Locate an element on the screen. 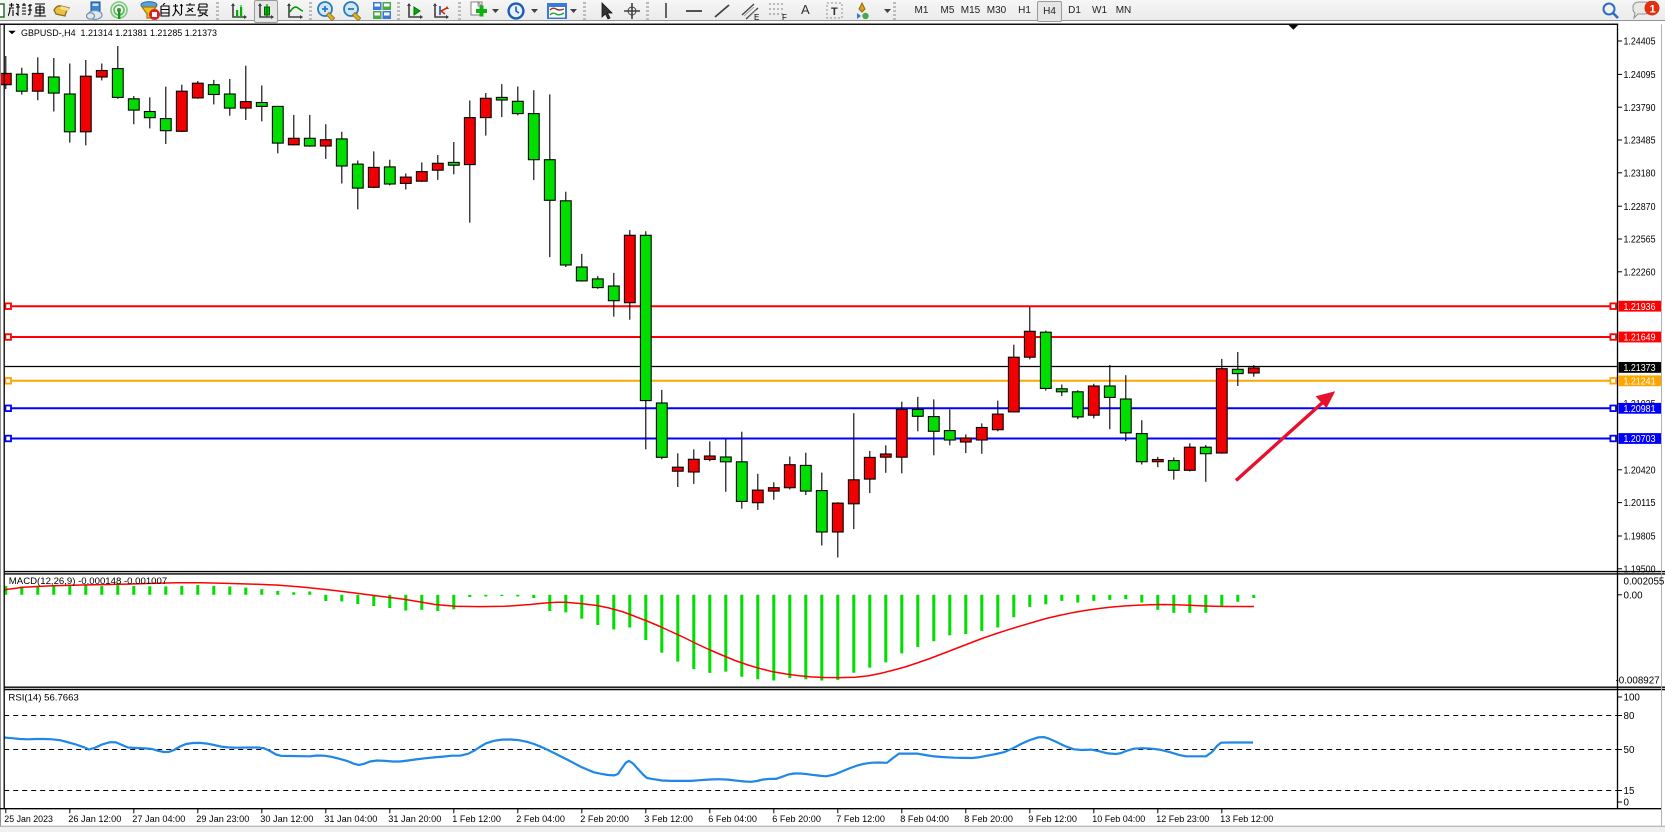  svg-text: T is located at coordinates (834, 12).